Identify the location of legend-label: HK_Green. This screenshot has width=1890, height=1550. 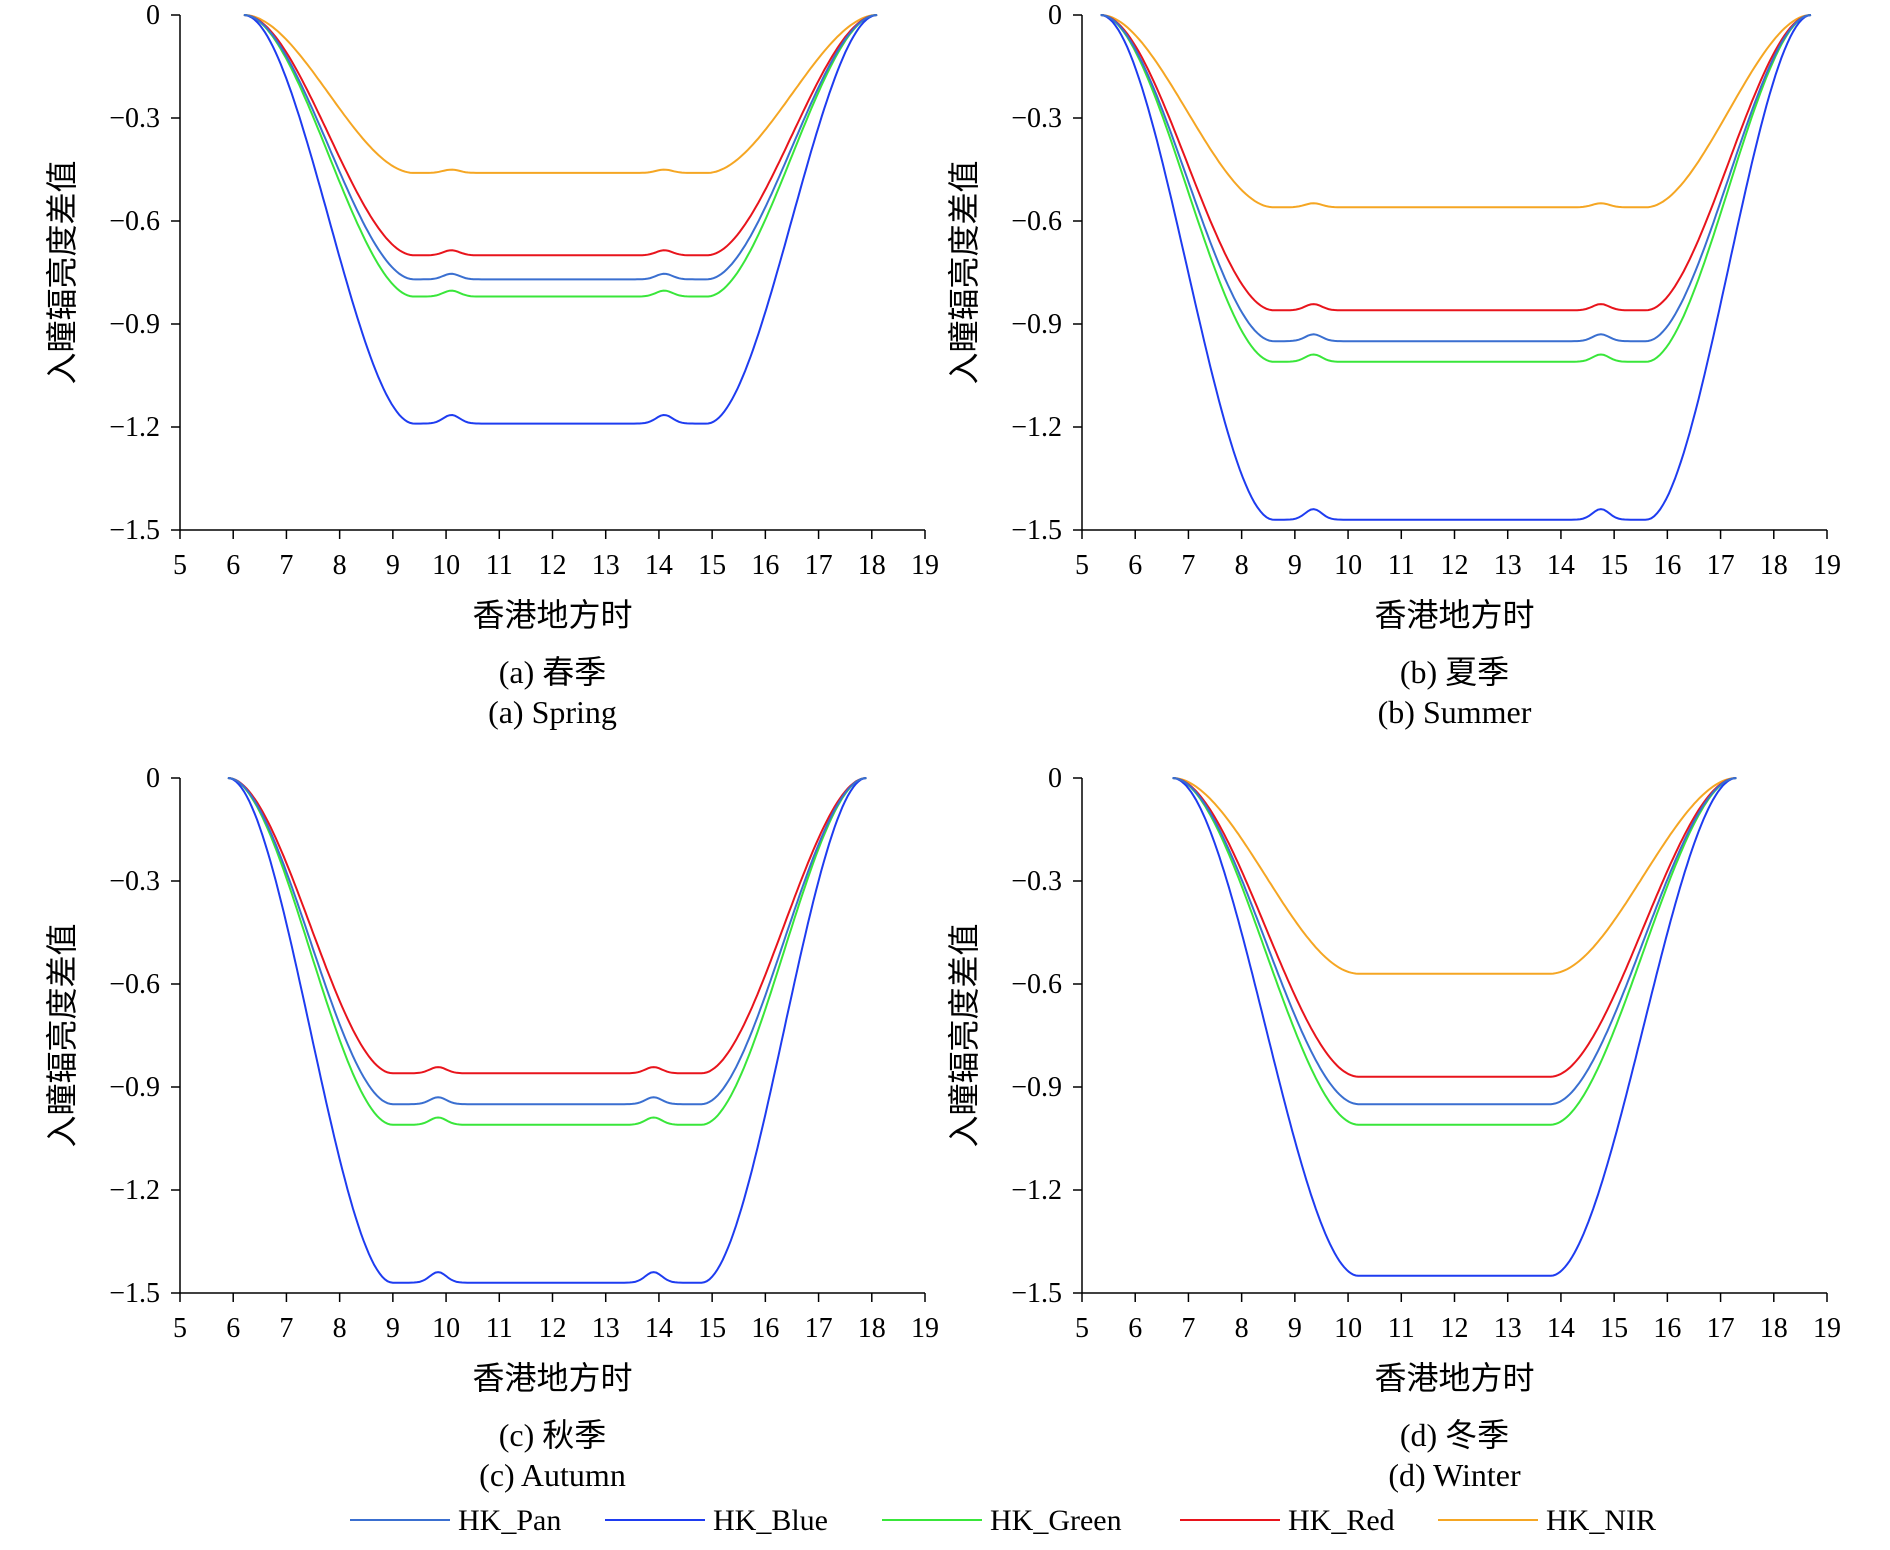
(1056, 1520).